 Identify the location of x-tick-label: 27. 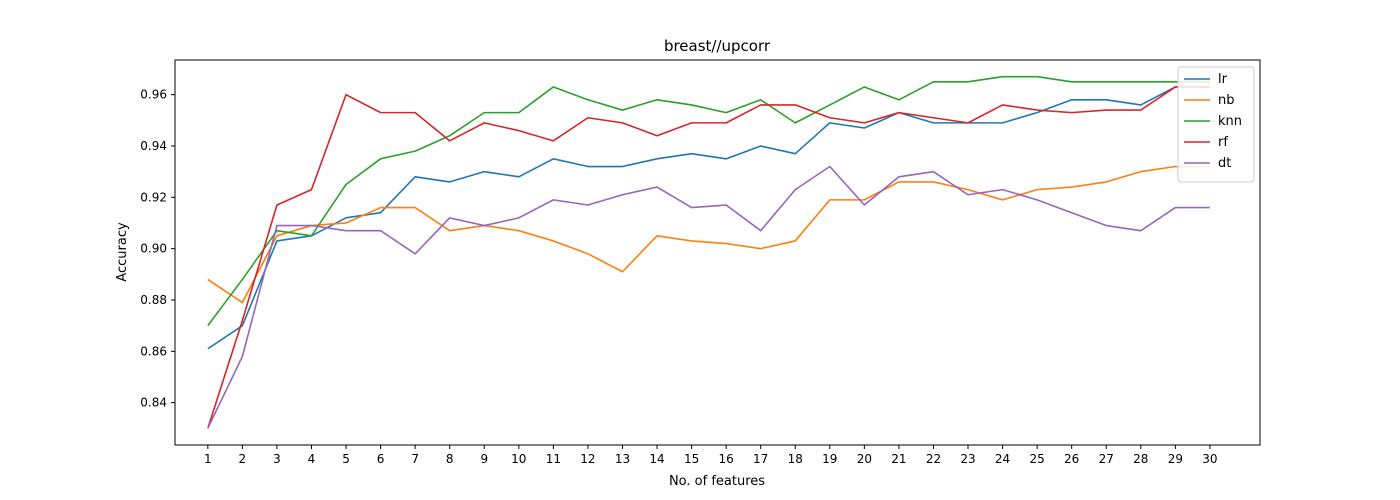
(1106, 459).